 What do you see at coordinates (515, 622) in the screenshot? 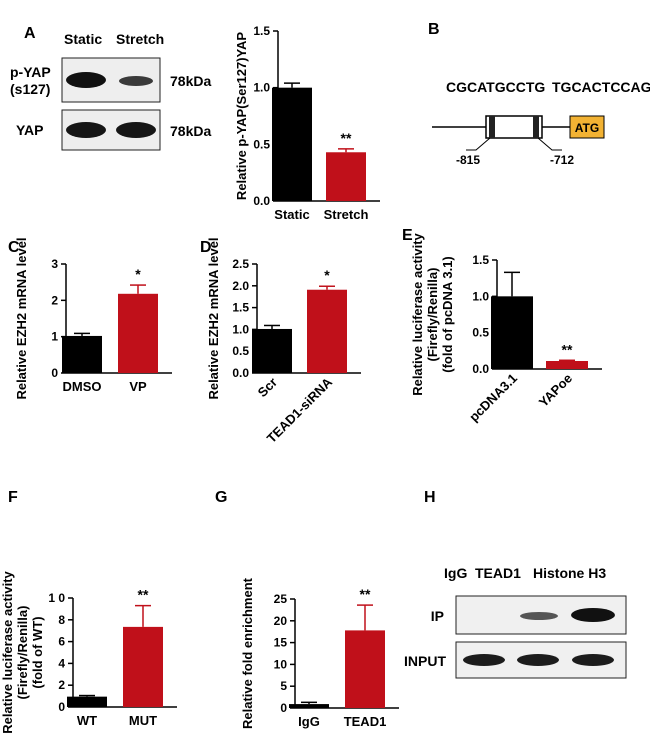
I see `chip-gel-h: IgG TEAD1 Histone H3 IP INPUT` at bounding box center [515, 622].